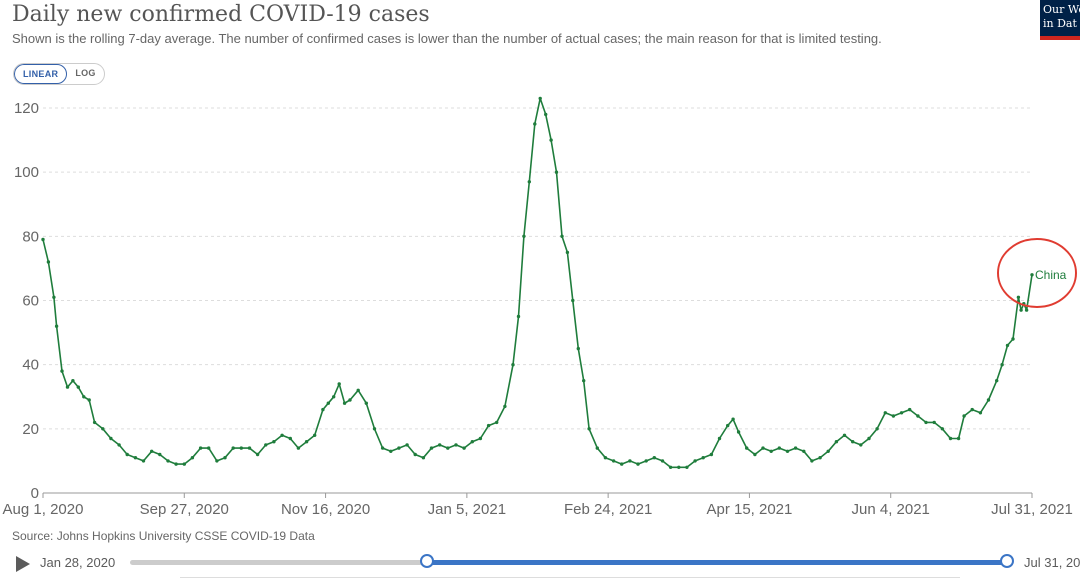 Image resolution: width=1080 pixels, height=581 pixels. What do you see at coordinates (1060, 20) in the screenshot?
I see `owid-logo: Our Wo in Dat` at bounding box center [1060, 20].